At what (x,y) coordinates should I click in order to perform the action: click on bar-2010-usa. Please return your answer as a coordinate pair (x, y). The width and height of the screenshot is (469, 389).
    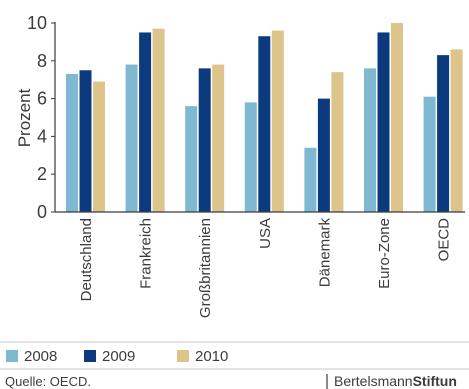
    Looking at the image, I should click on (277, 121).